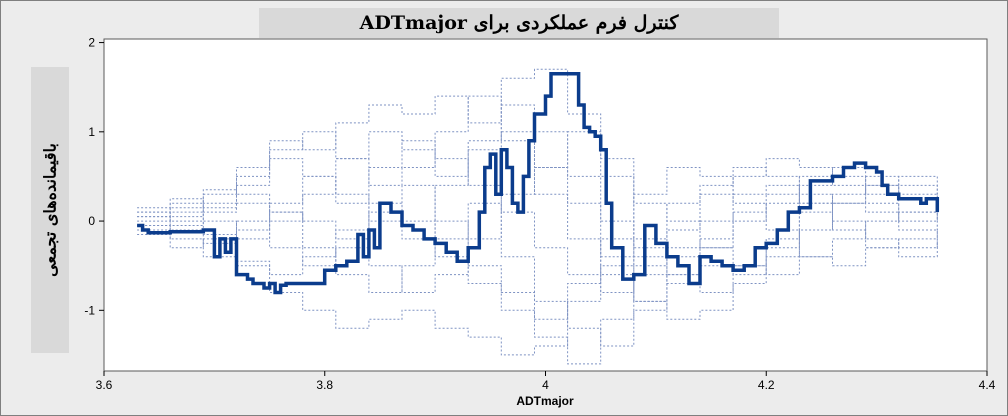  What do you see at coordinates (91, 43) in the screenshot?
I see `y-tick-label: 2` at bounding box center [91, 43].